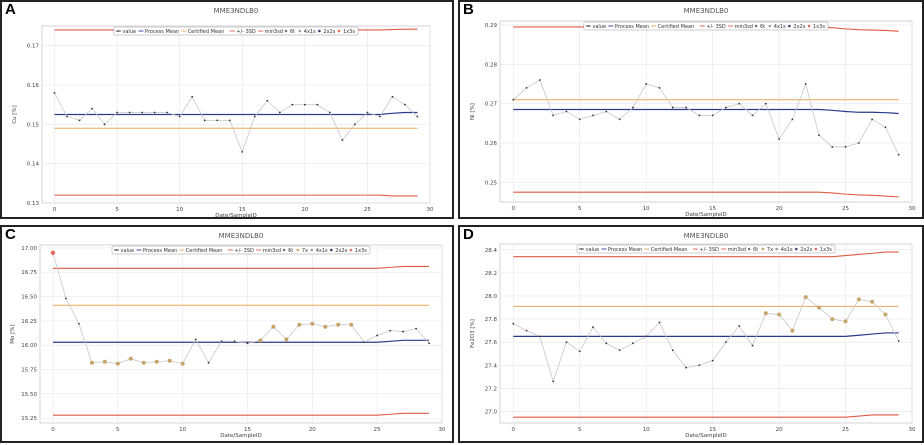  I want to click on chart-title: MME3NDLB0, so click(706, 236).